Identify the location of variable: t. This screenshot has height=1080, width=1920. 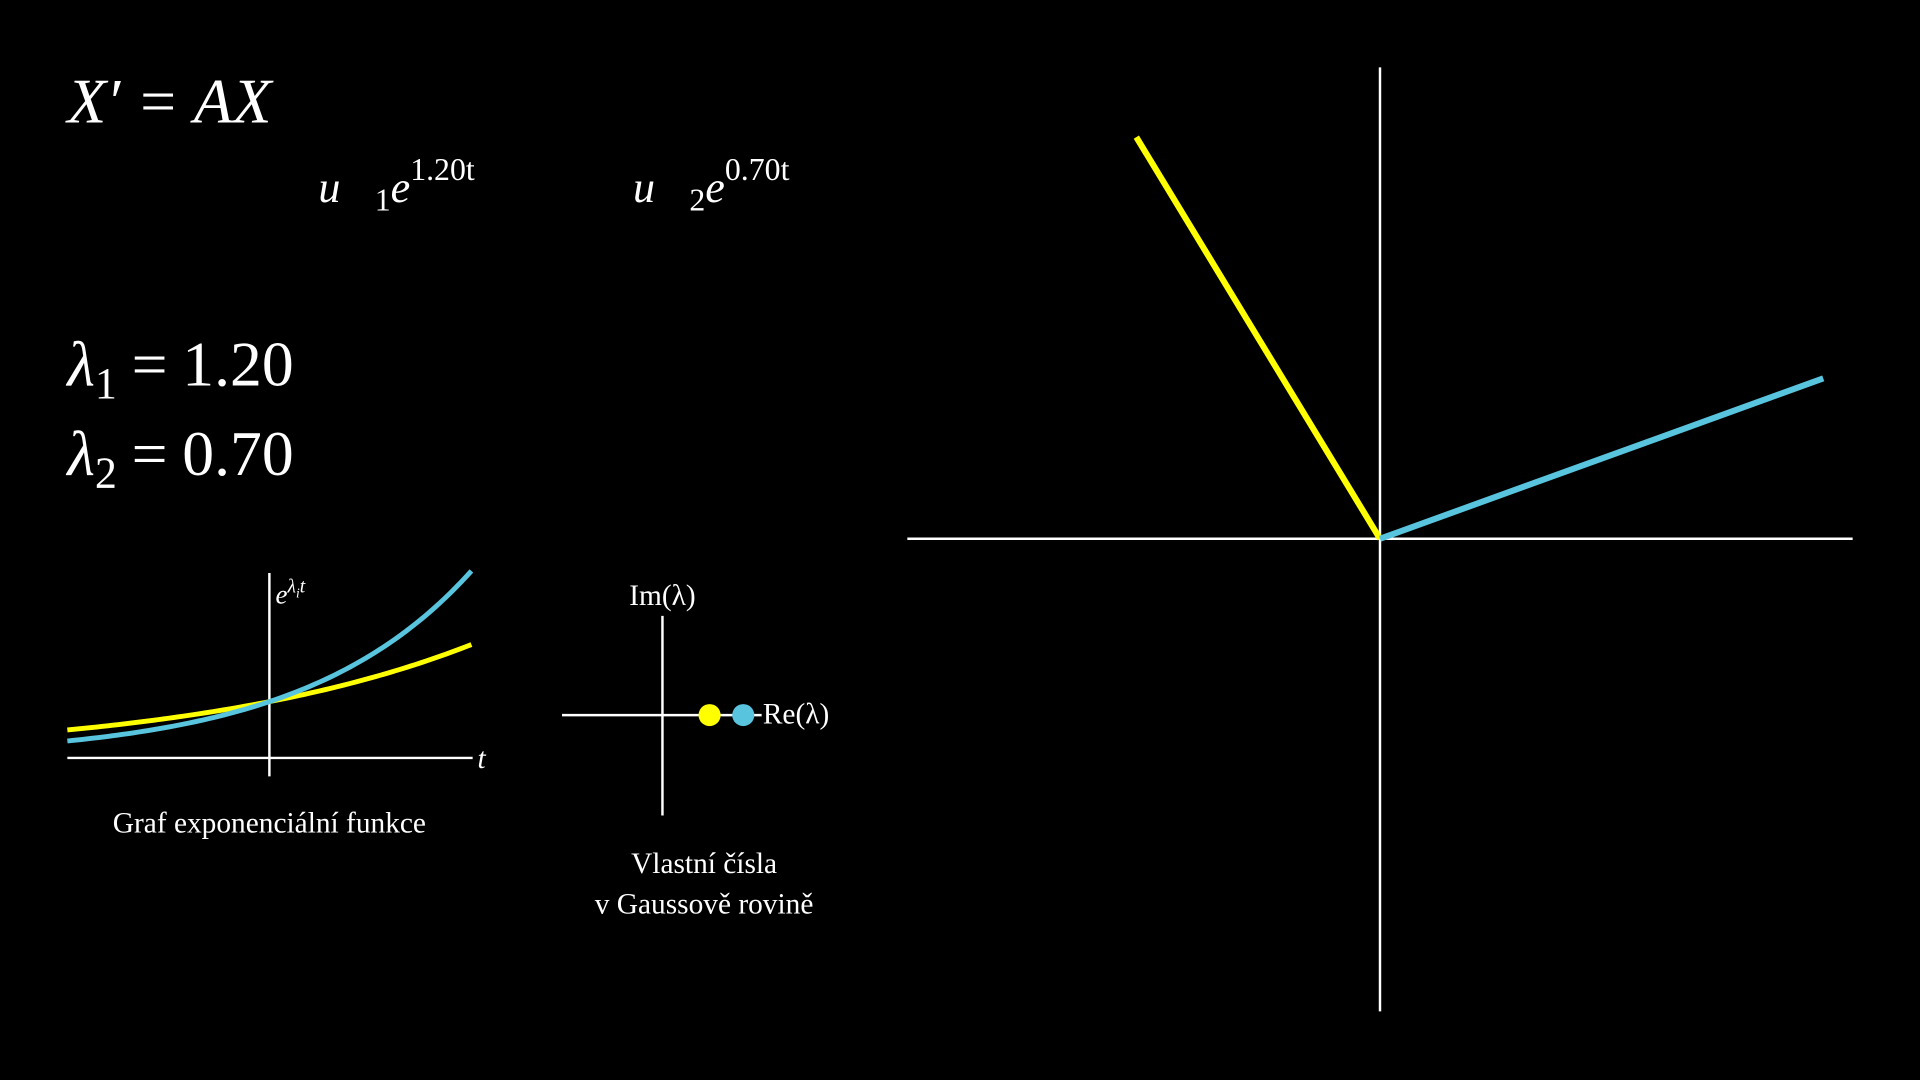
(303, 587).